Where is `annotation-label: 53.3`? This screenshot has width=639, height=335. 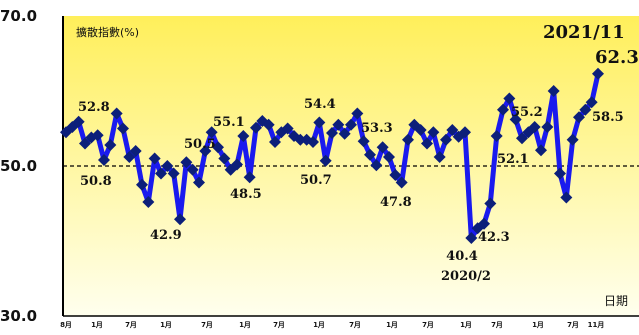
annotation-label: 53.3 is located at coordinates (377, 128).